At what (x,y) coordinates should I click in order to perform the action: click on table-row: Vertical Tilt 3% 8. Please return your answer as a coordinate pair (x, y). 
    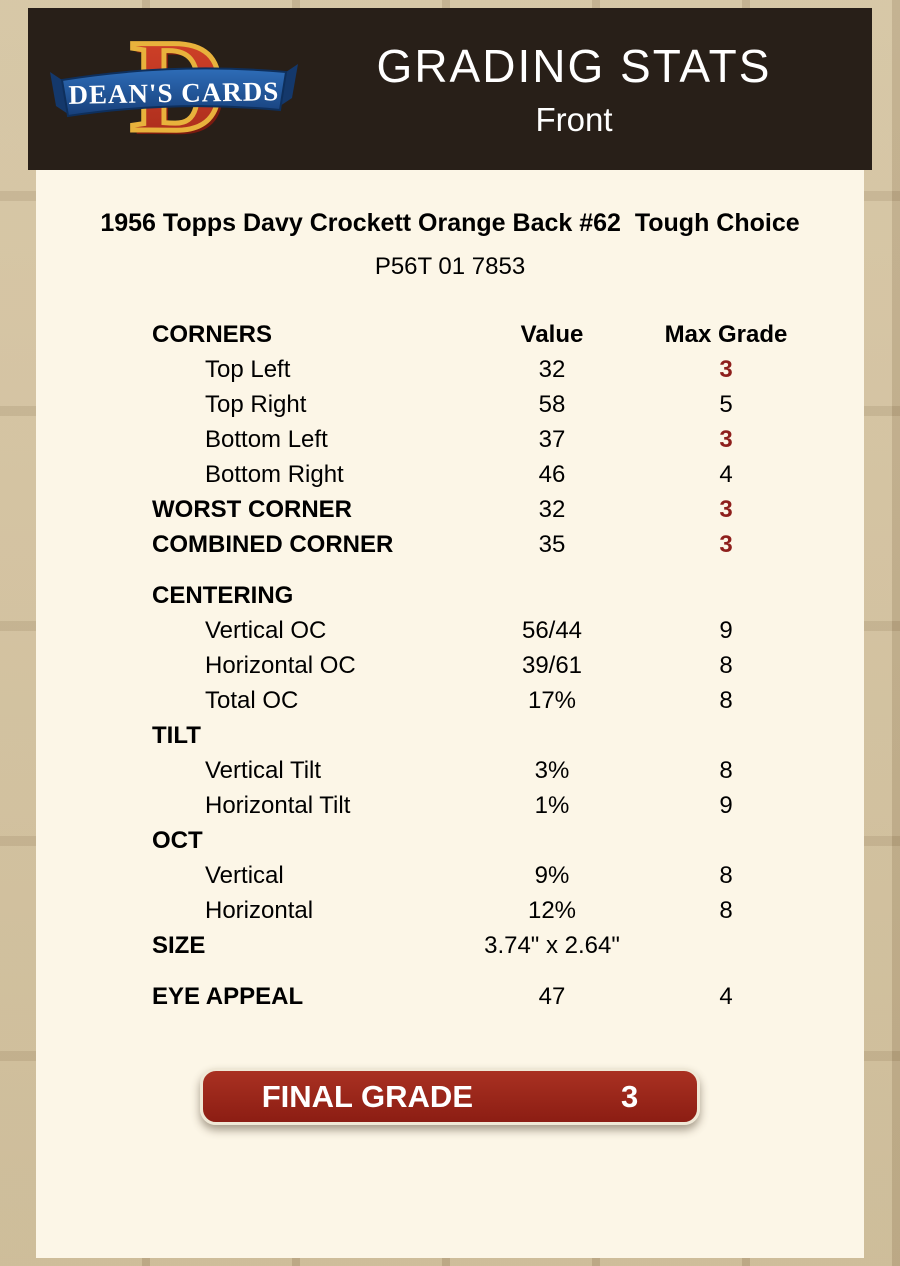
    Looking at the image, I should click on (476, 770).